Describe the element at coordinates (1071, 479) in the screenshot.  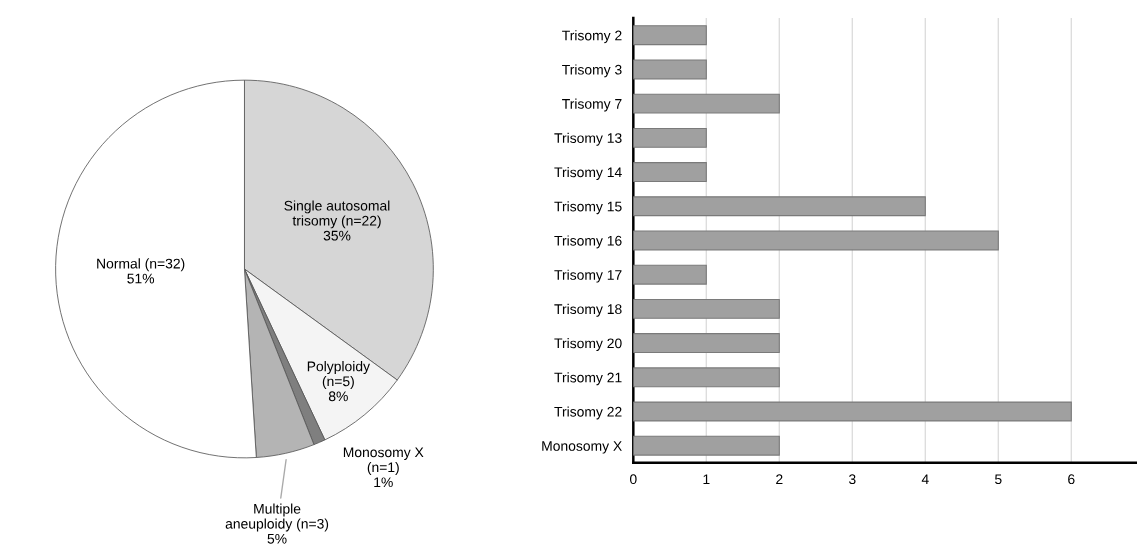
I see `x-tick-label: 6` at that location.